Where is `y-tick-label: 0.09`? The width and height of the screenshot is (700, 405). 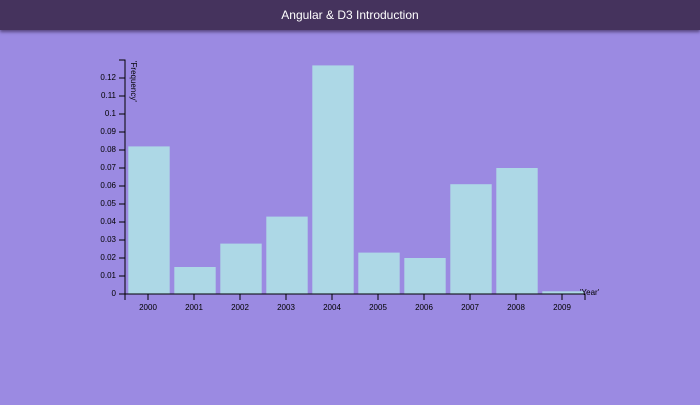
y-tick-label: 0.09 is located at coordinates (108, 131).